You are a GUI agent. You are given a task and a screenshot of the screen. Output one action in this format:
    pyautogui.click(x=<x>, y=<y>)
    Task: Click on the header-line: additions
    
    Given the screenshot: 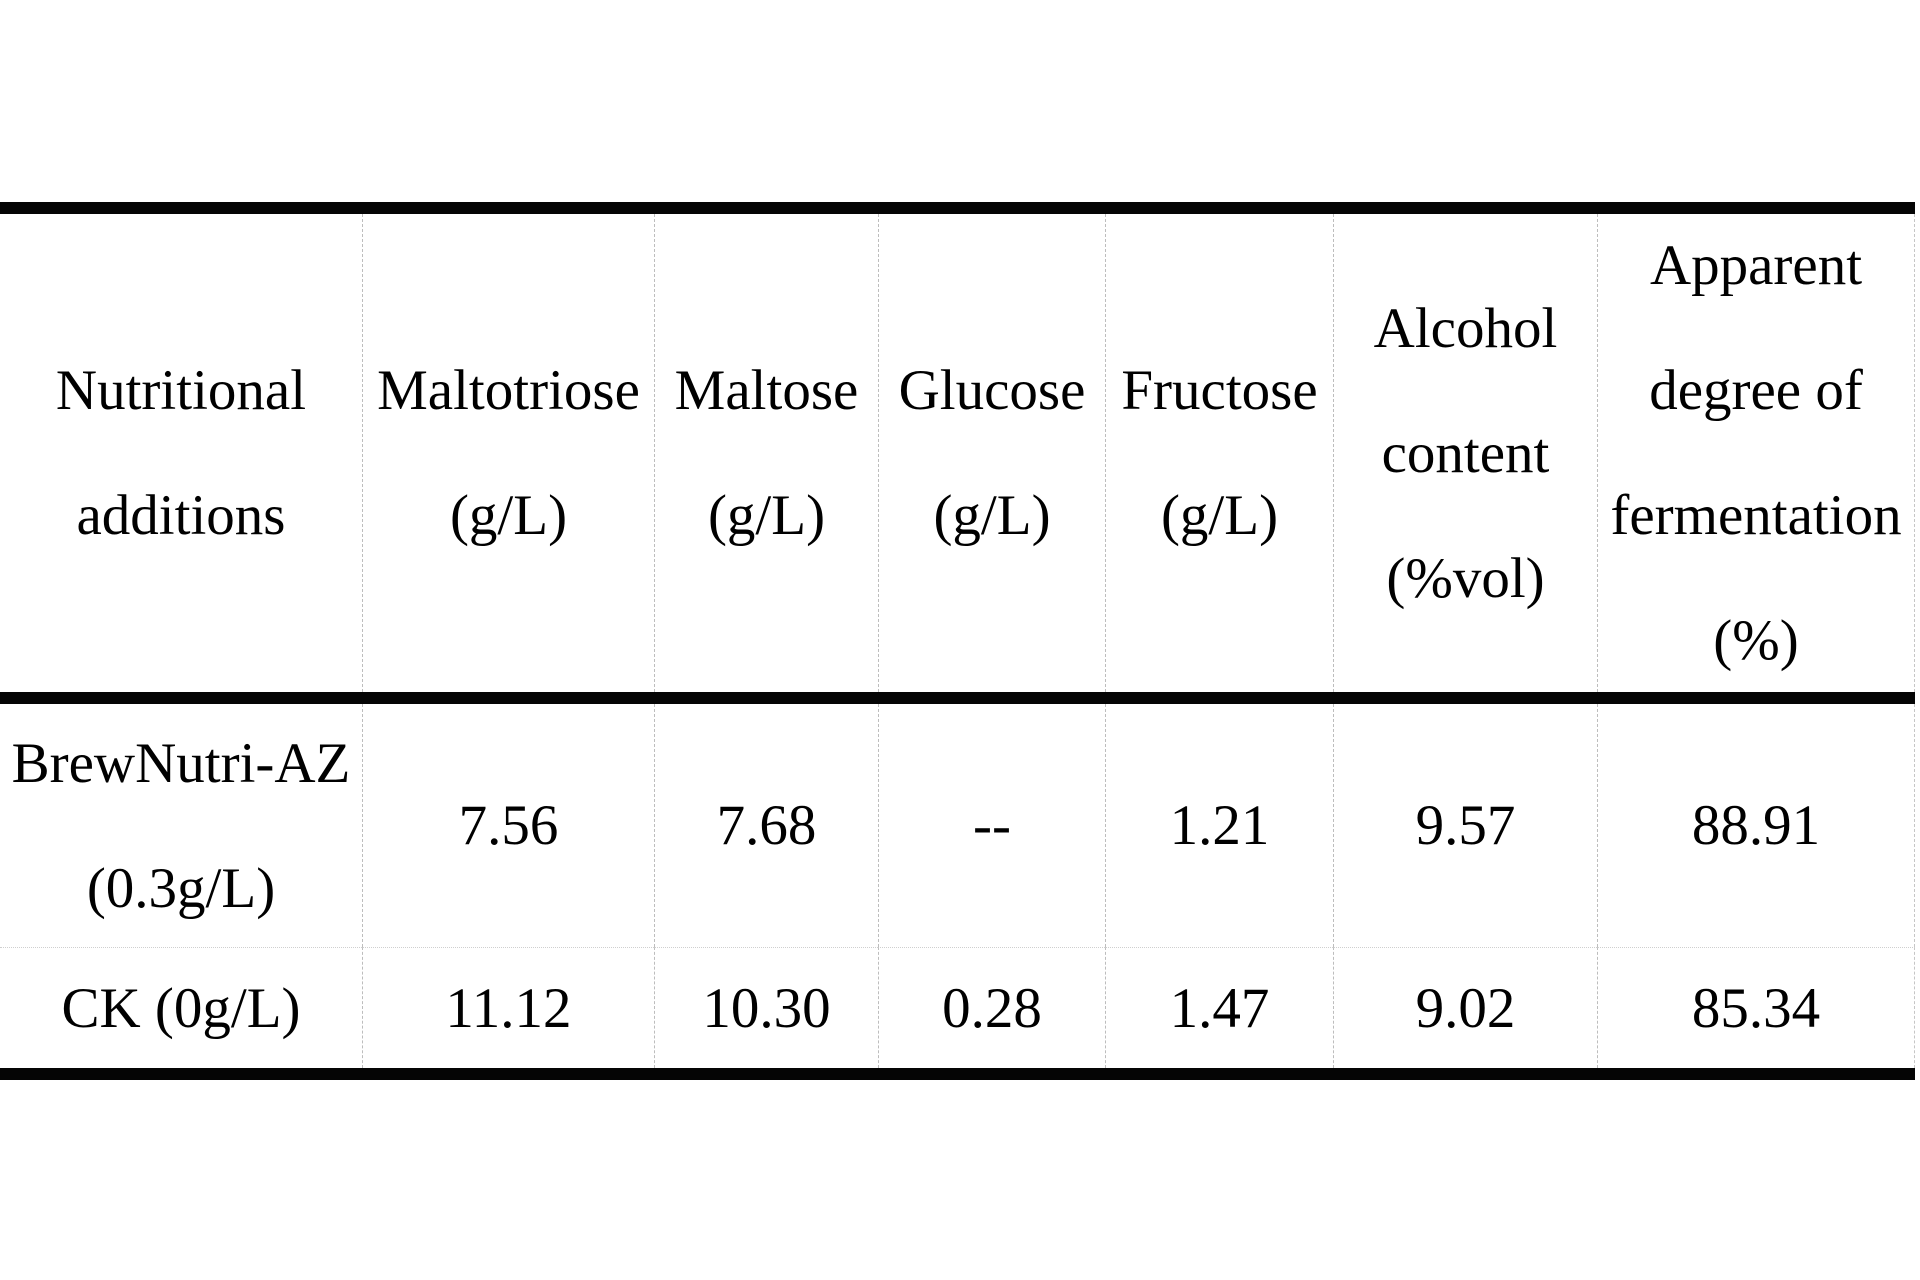 What is the action you would take?
    pyautogui.click(x=181, y=515)
    